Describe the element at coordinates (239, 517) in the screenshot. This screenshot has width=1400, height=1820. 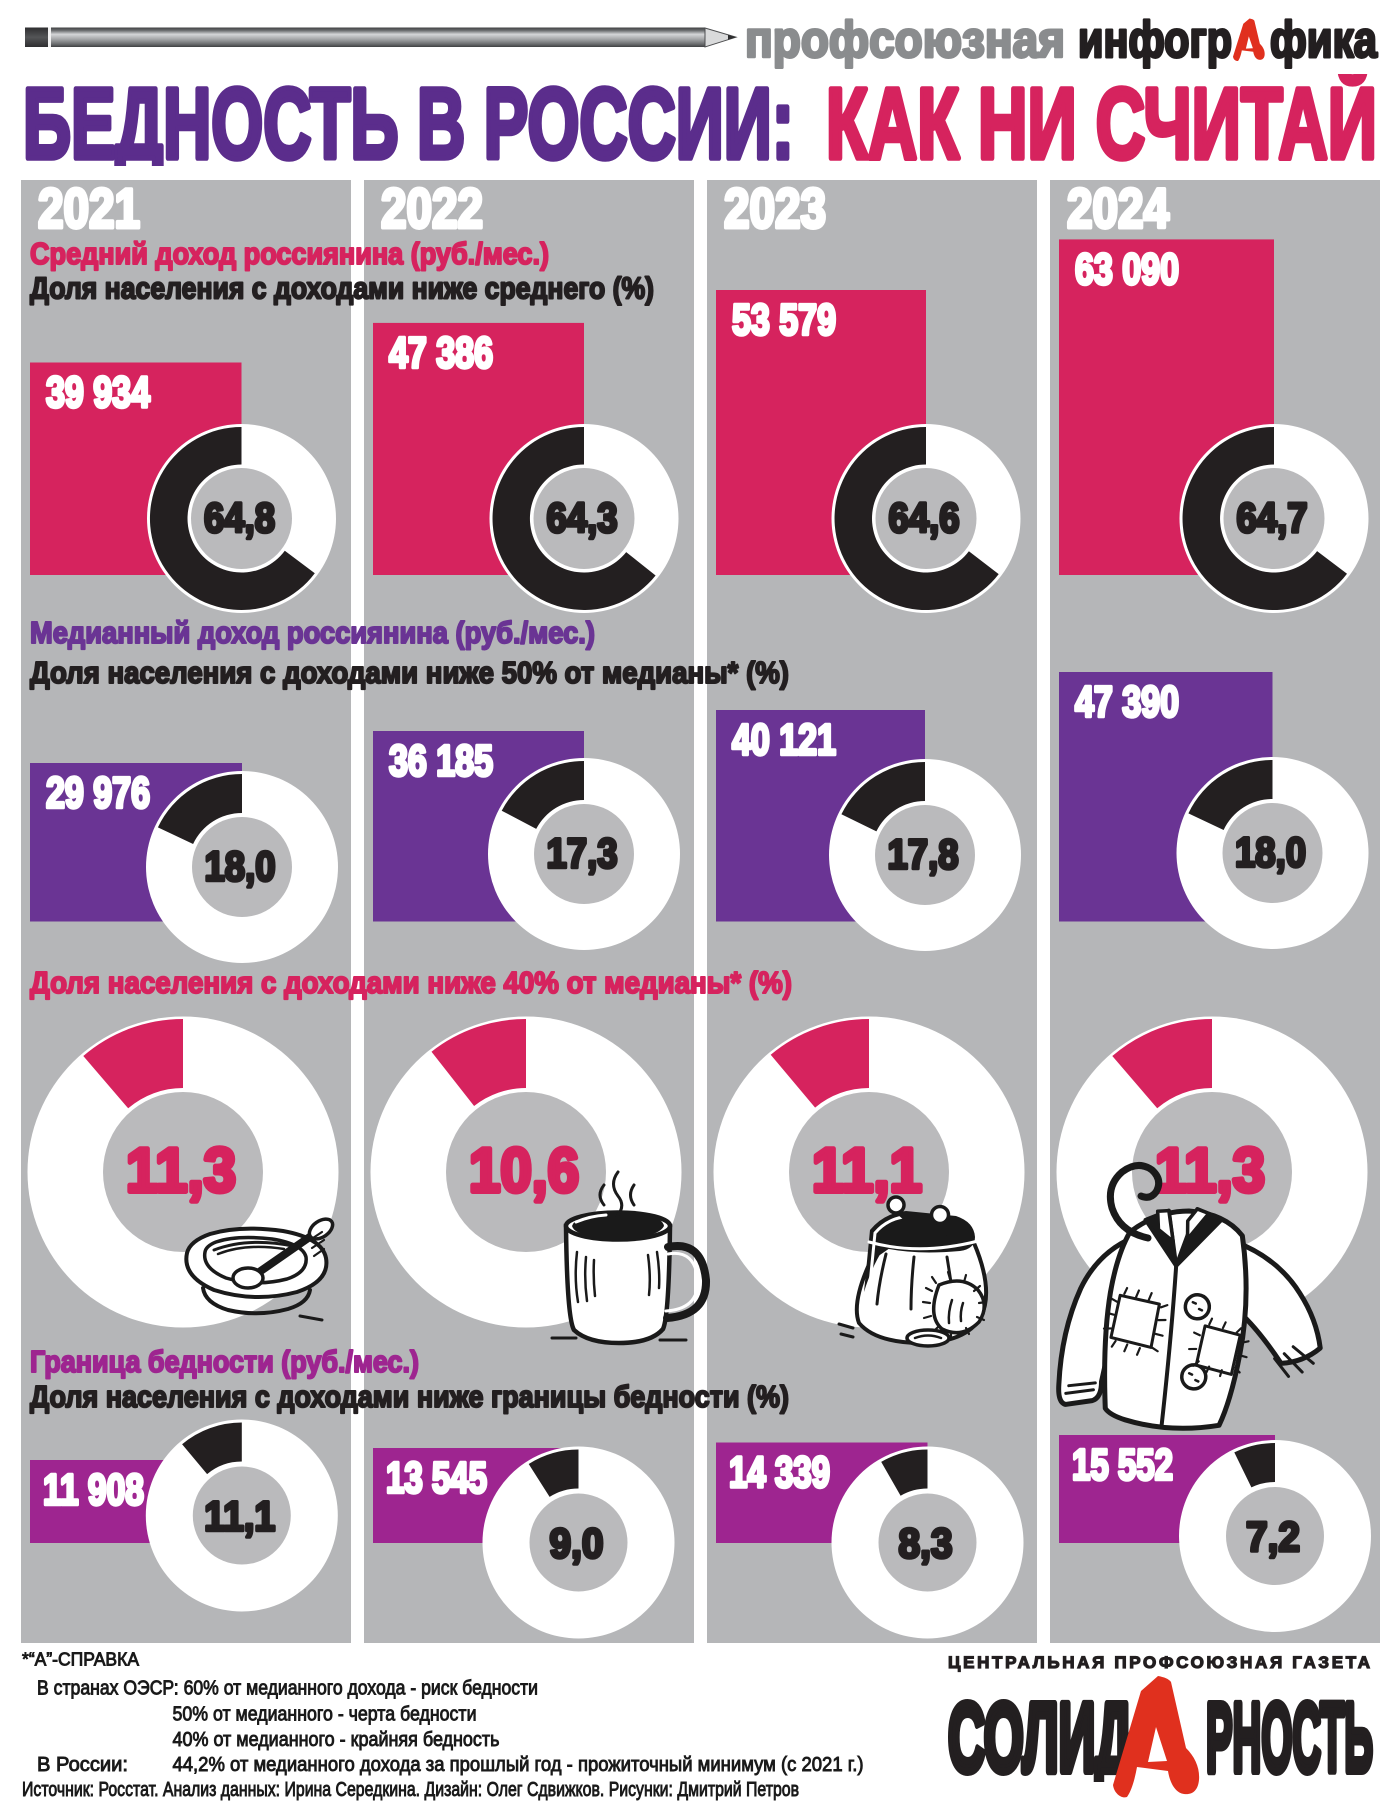
I see `svg-text: 64,8` at that location.